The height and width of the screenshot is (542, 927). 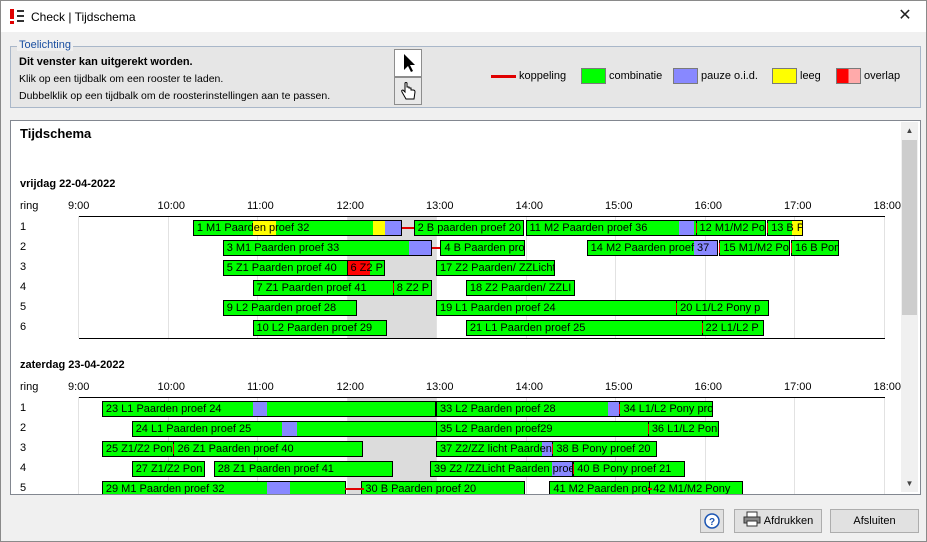 I want to click on ring-number: 3, so click(x=23, y=267).